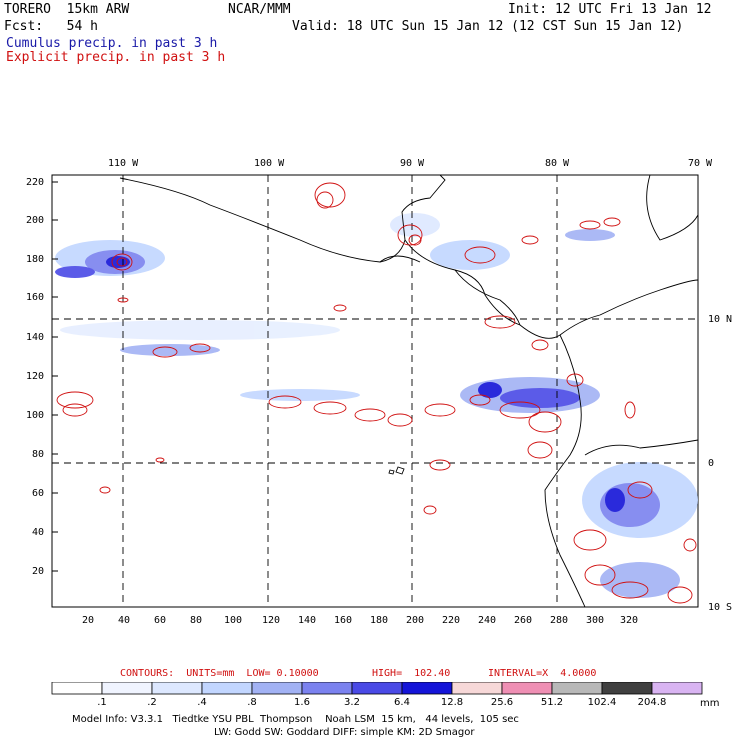 The height and width of the screenshot is (740, 740). Describe the element at coordinates (307, 620) in the screenshot. I see `x-tick-label: 140` at that location.